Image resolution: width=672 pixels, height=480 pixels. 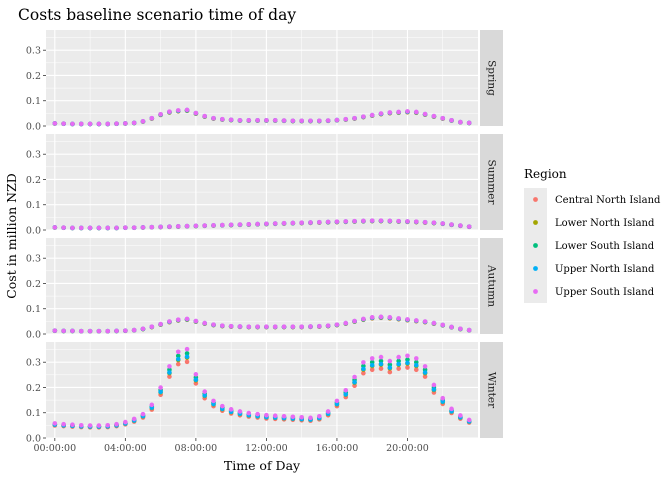 I want to click on data-point-lower-south-island, so click(x=178, y=356).